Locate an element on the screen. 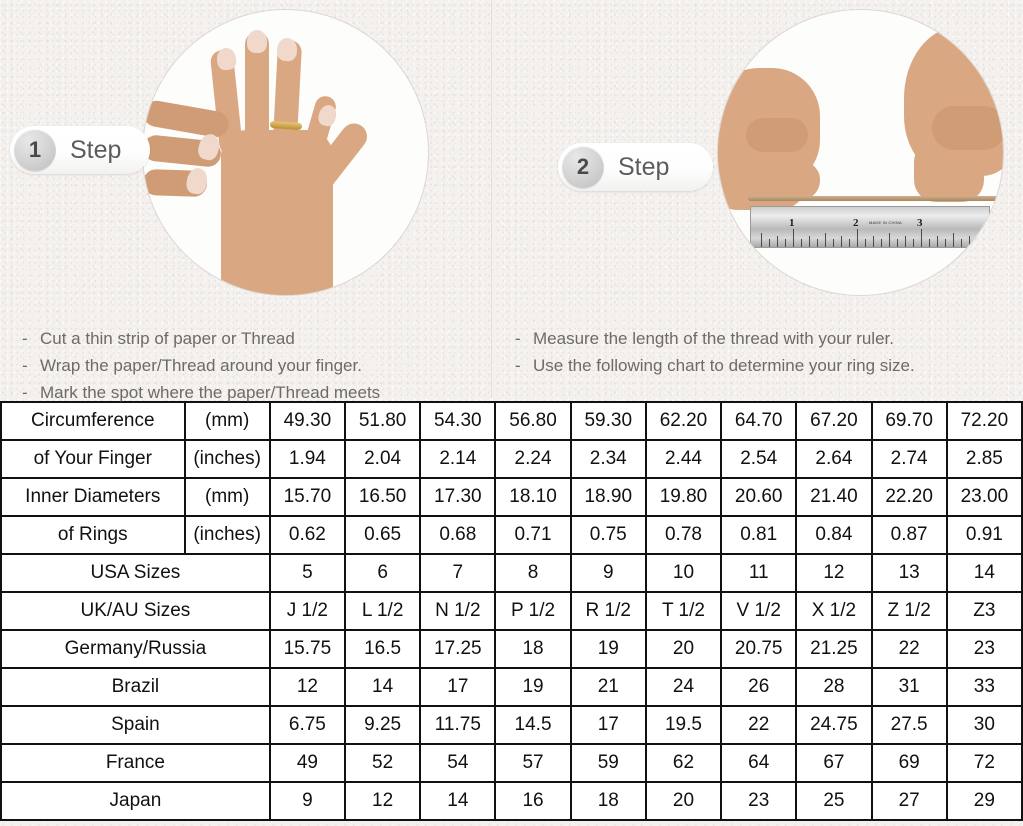 Image resolution: width=1023 pixels, height=826 pixels. table-cell: Z 1/2 is located at coordinates (909, 611).